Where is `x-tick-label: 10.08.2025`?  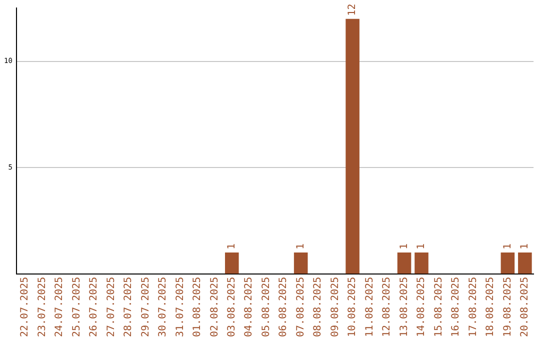 x-tick-label: 10.08.2025 is located at coordinates (352, 307).